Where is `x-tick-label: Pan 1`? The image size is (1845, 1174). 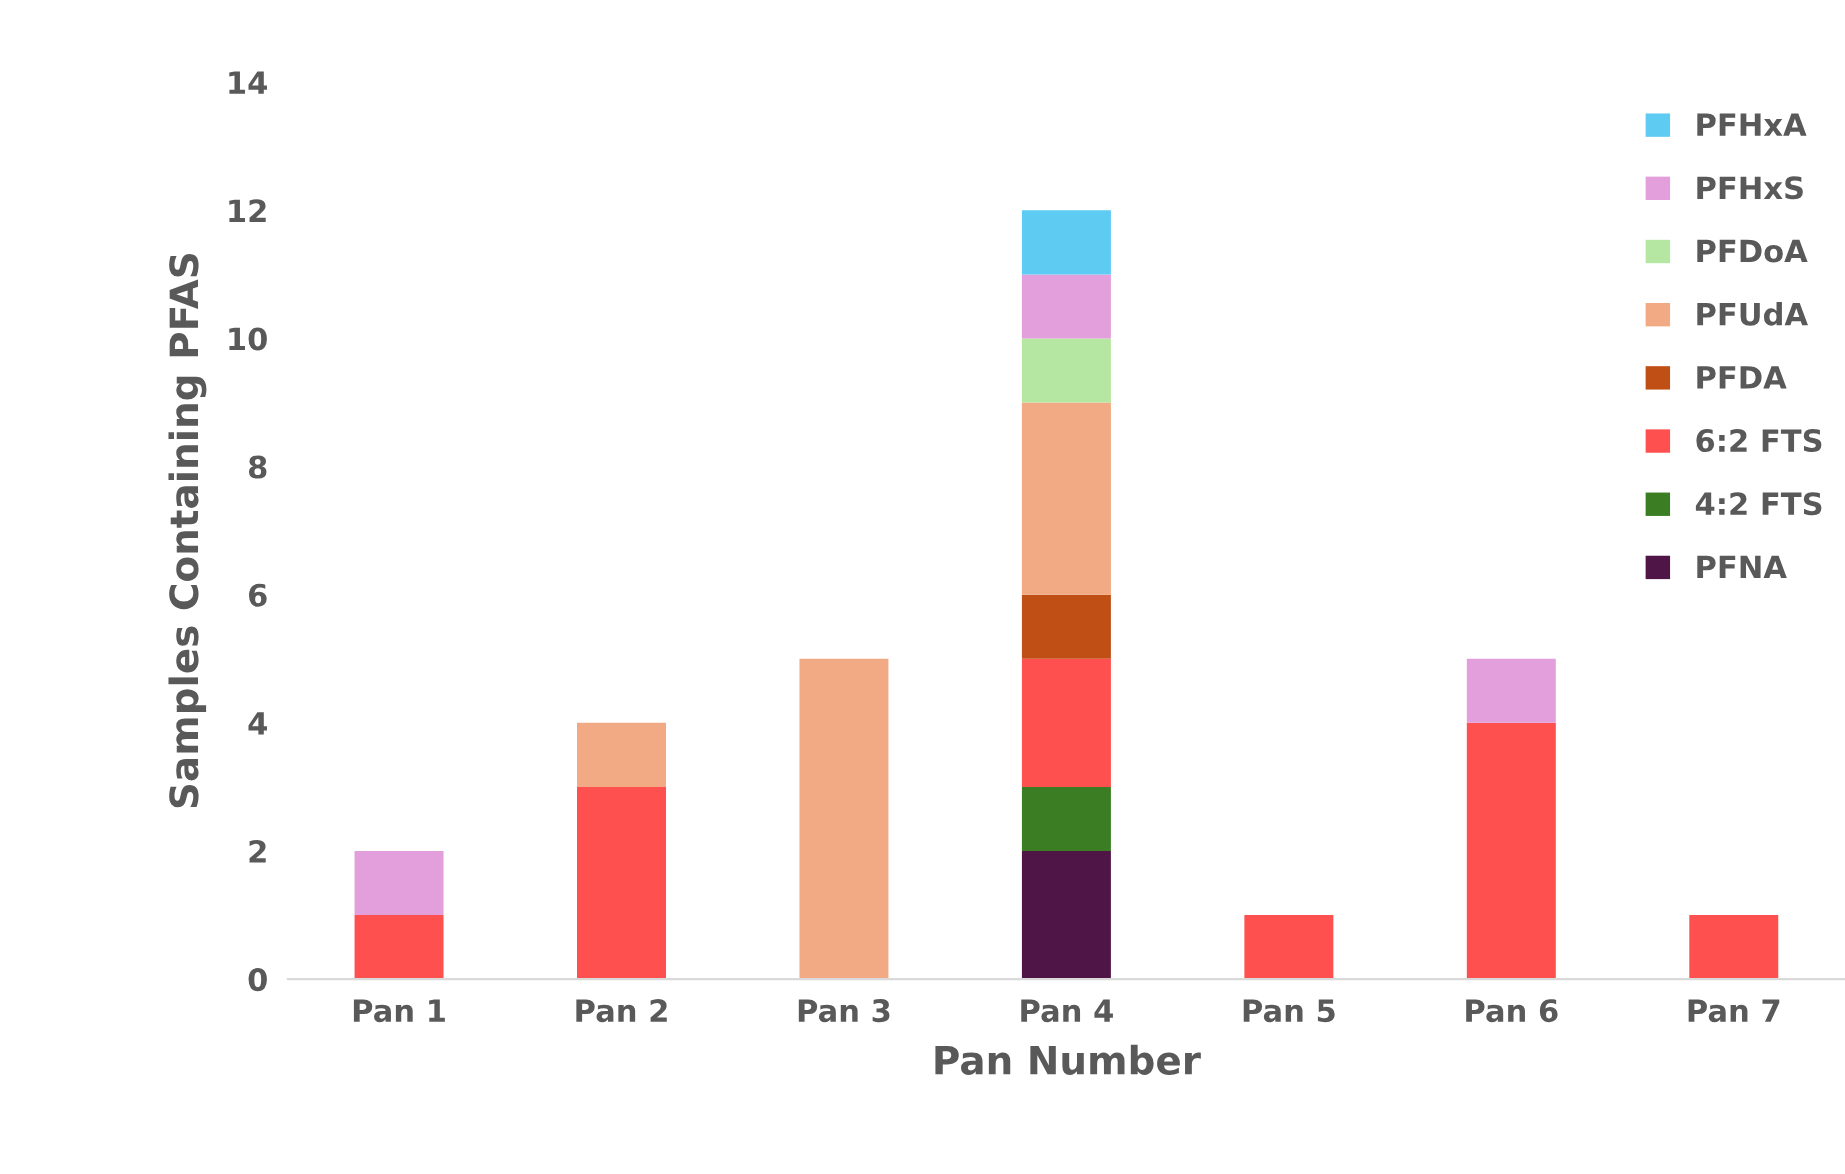 x-tick-label: Pan 1 is located at coordinates (399, 1011).